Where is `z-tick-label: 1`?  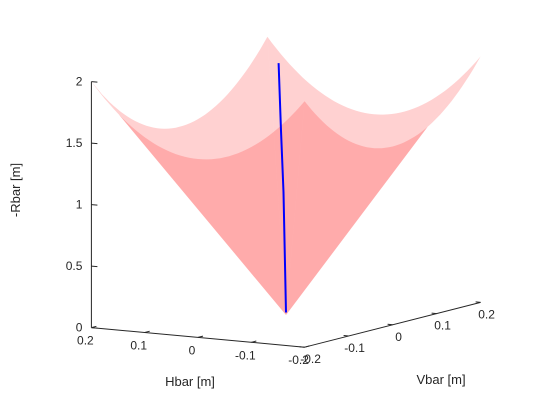 z-tick-label: 1 is located at coordinates (79, 205).